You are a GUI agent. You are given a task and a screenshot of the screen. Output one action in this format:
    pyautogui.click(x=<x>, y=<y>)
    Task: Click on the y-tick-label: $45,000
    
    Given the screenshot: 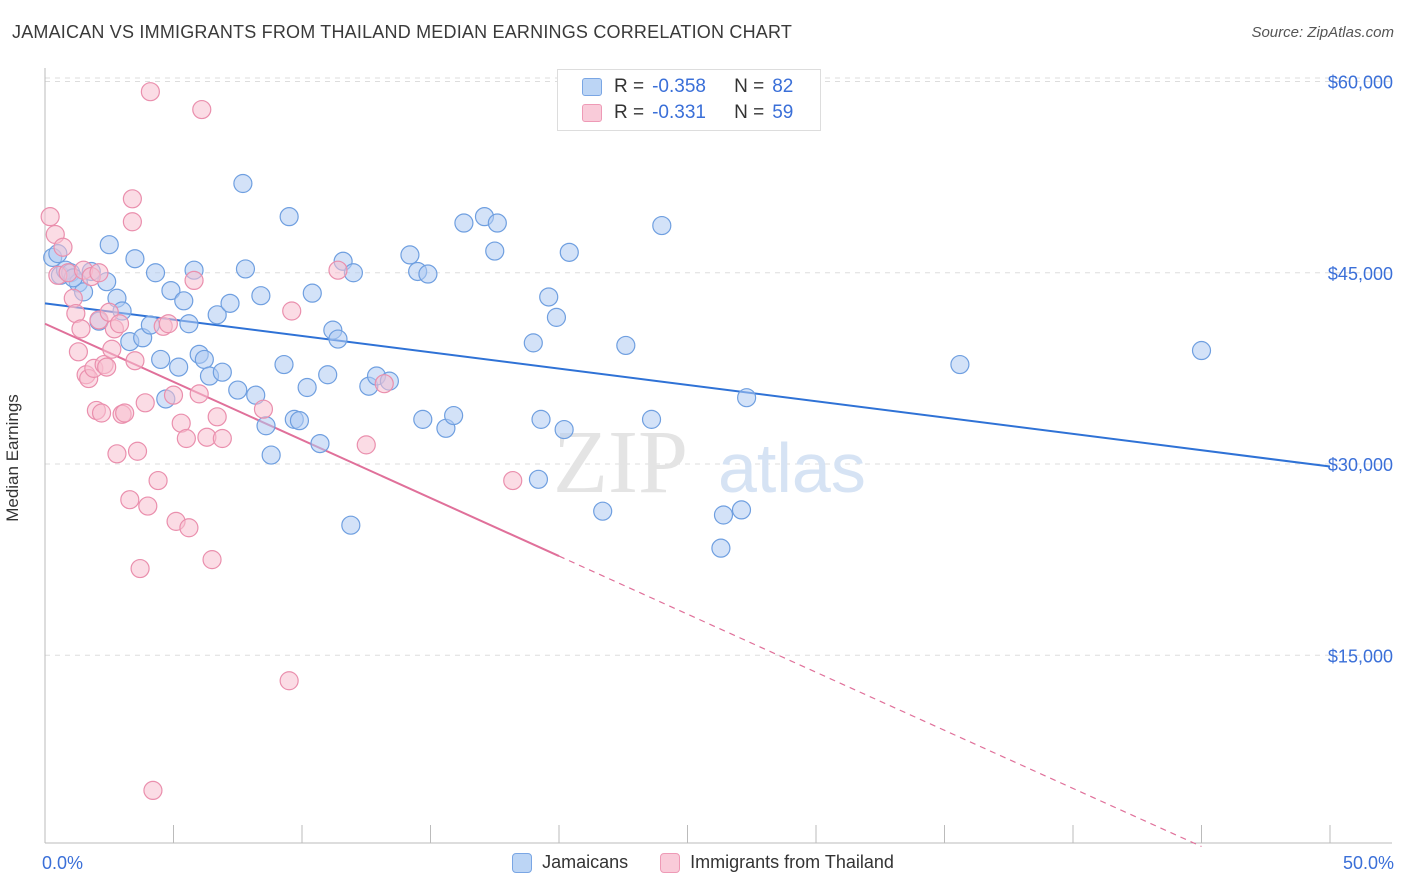 What is the action you would take?
    pyautogui.click(x=1360, y=274)
    